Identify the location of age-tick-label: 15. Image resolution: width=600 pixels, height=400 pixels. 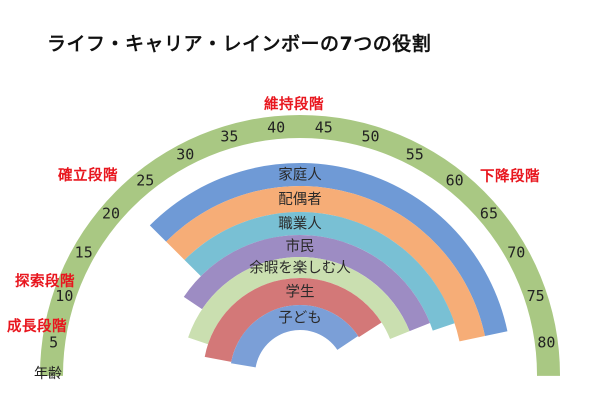
(84, 253).